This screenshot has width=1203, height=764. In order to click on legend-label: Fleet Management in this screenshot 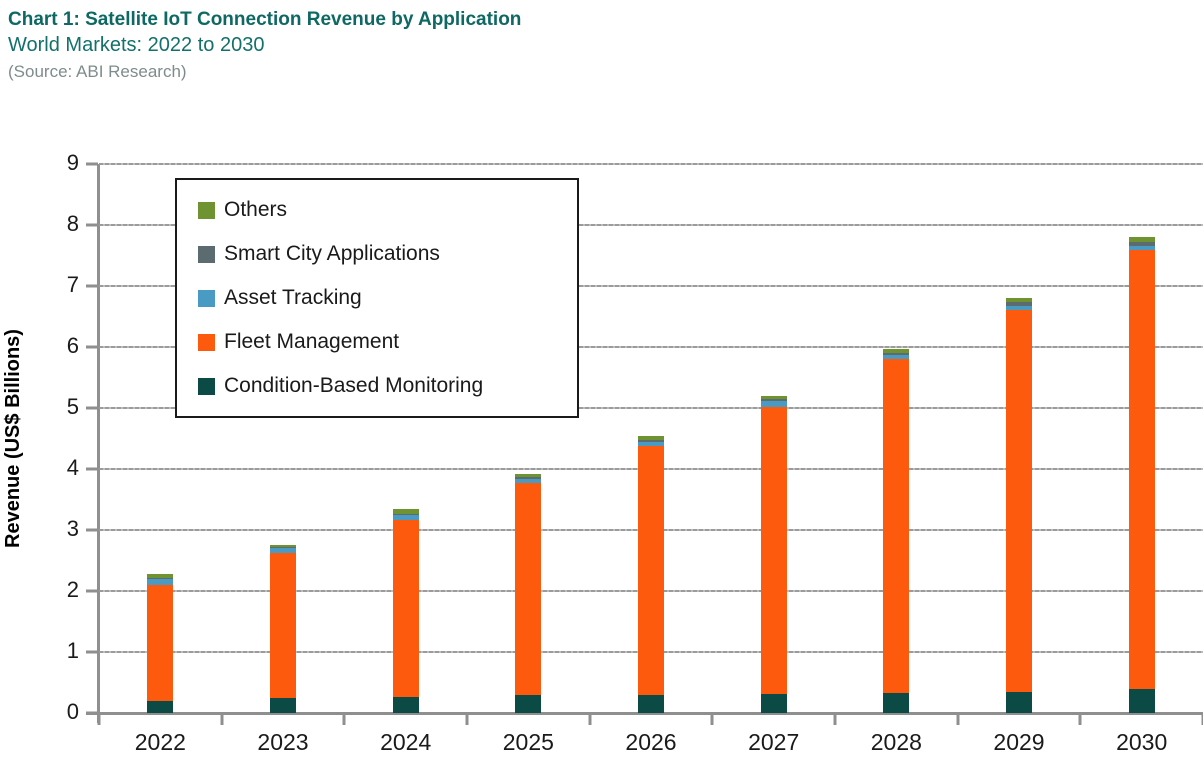, I will do `click(312, 341)`.